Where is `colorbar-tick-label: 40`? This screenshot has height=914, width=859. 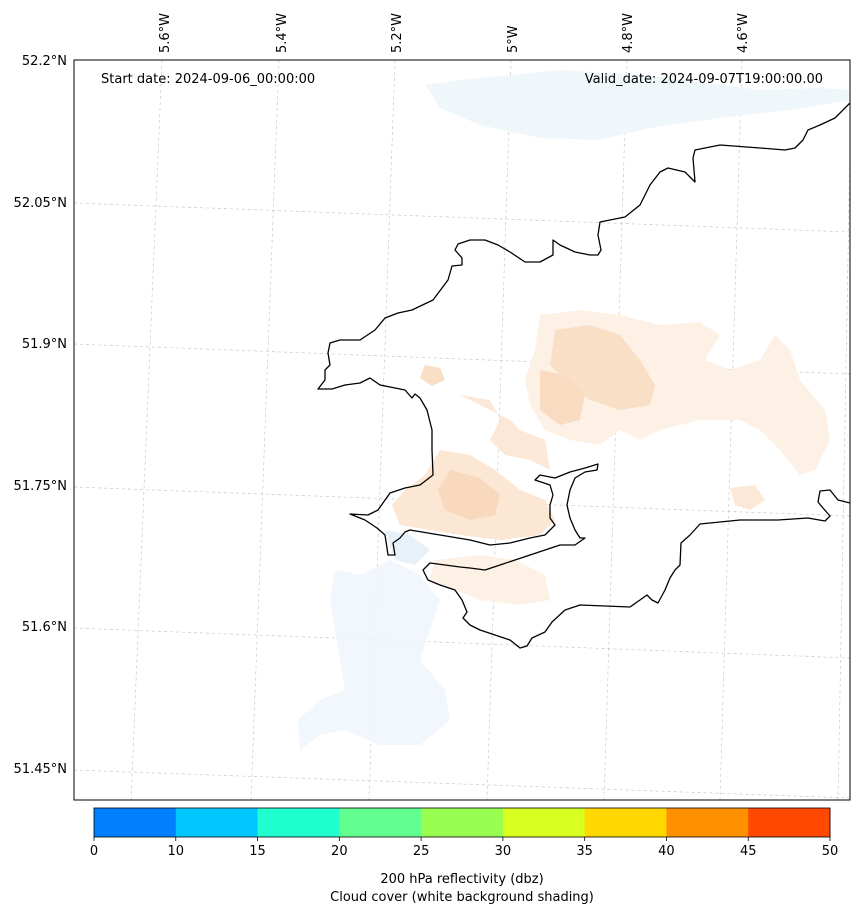 colorbar-tick-label: 40 is located at coordinates (666, 851).